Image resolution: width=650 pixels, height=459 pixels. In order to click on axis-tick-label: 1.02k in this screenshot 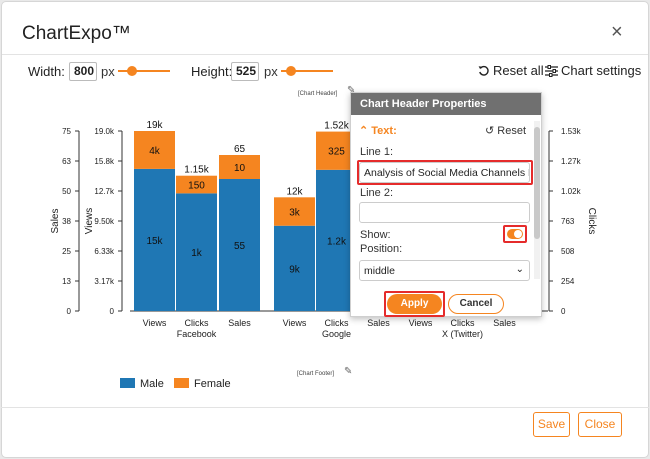, I will do `click(571, 191)`.